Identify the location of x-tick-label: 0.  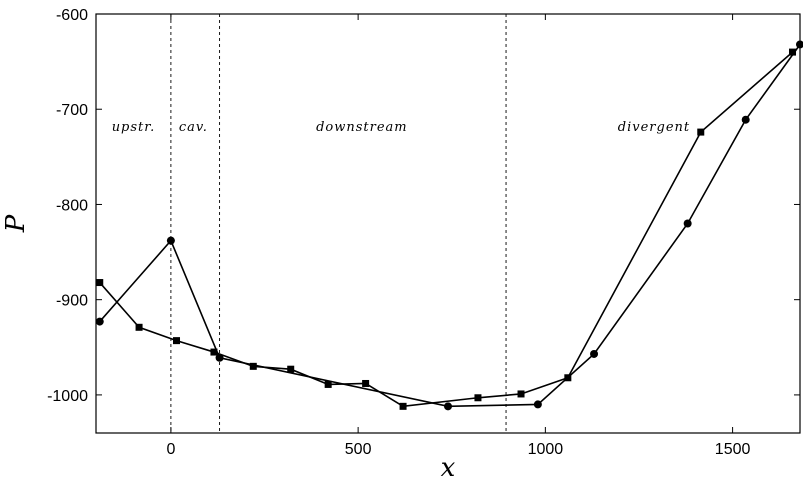
(170, 449).